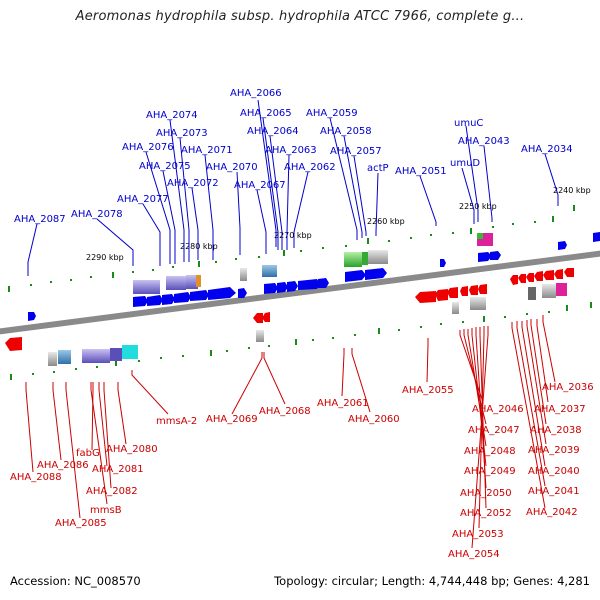 The width and height of the screenshot is (600, 600). I want to click on gene-label: AHA_2040, so click(554, 471).